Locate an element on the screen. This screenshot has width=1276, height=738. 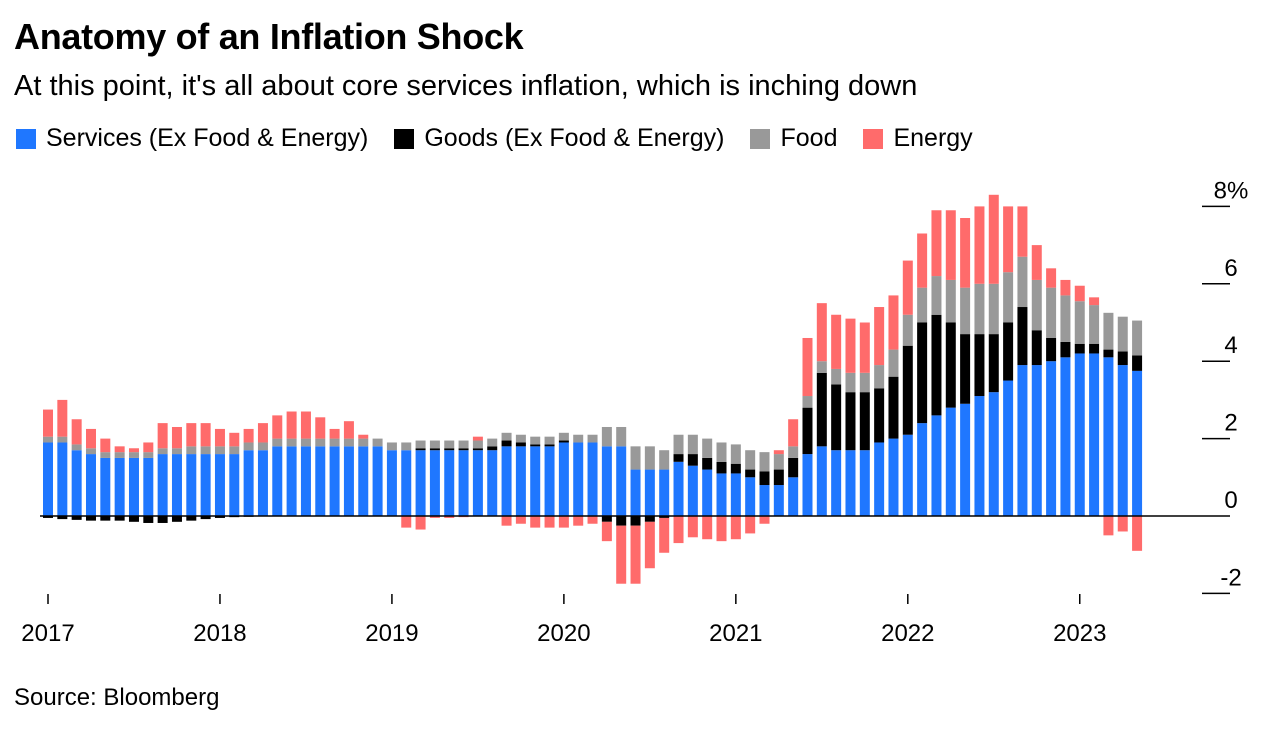
legend-item: Services (Ex Food & Energy) is located at coordinates (192, 138).